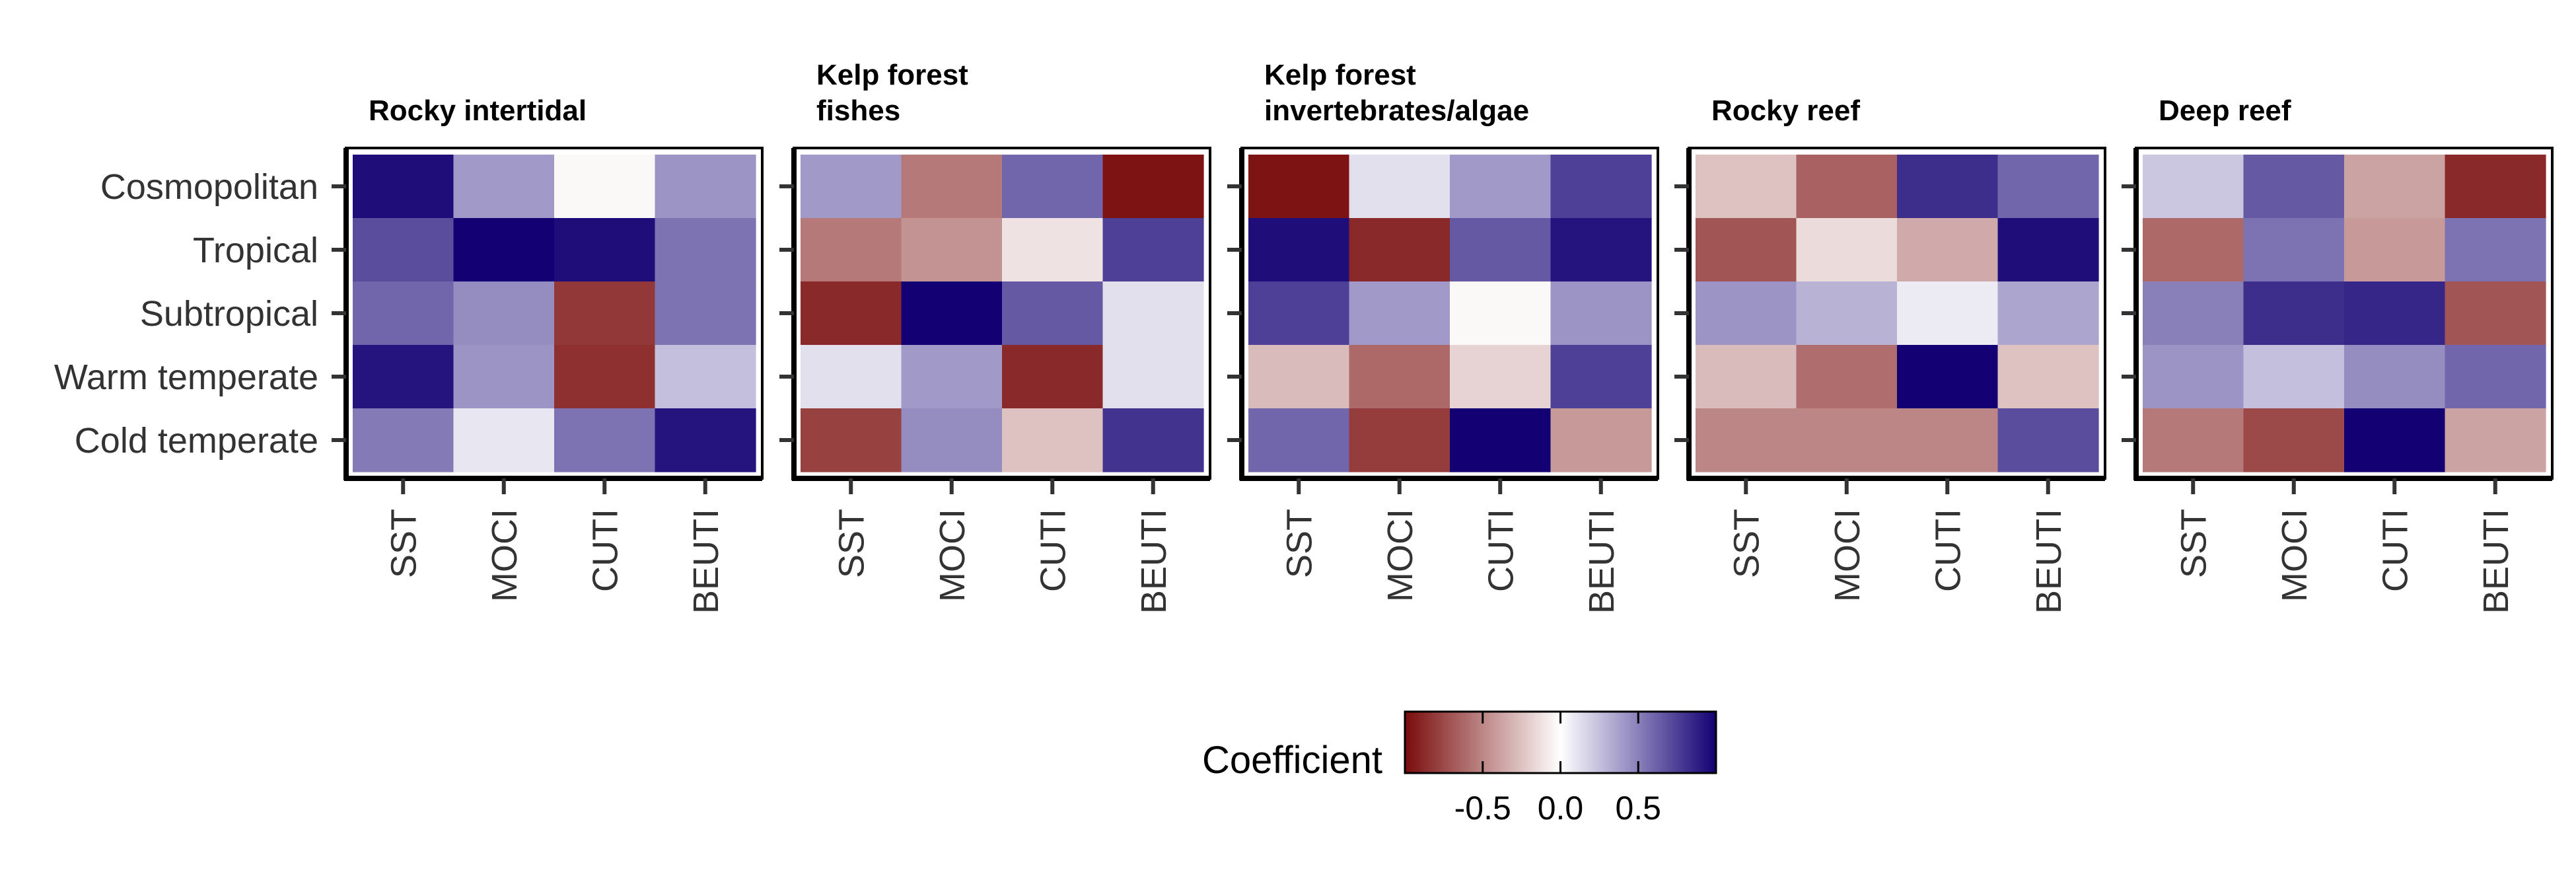  I want to click on color-legend: -0.5 0.0 0.5 Coefficient, so click(1460, 768).